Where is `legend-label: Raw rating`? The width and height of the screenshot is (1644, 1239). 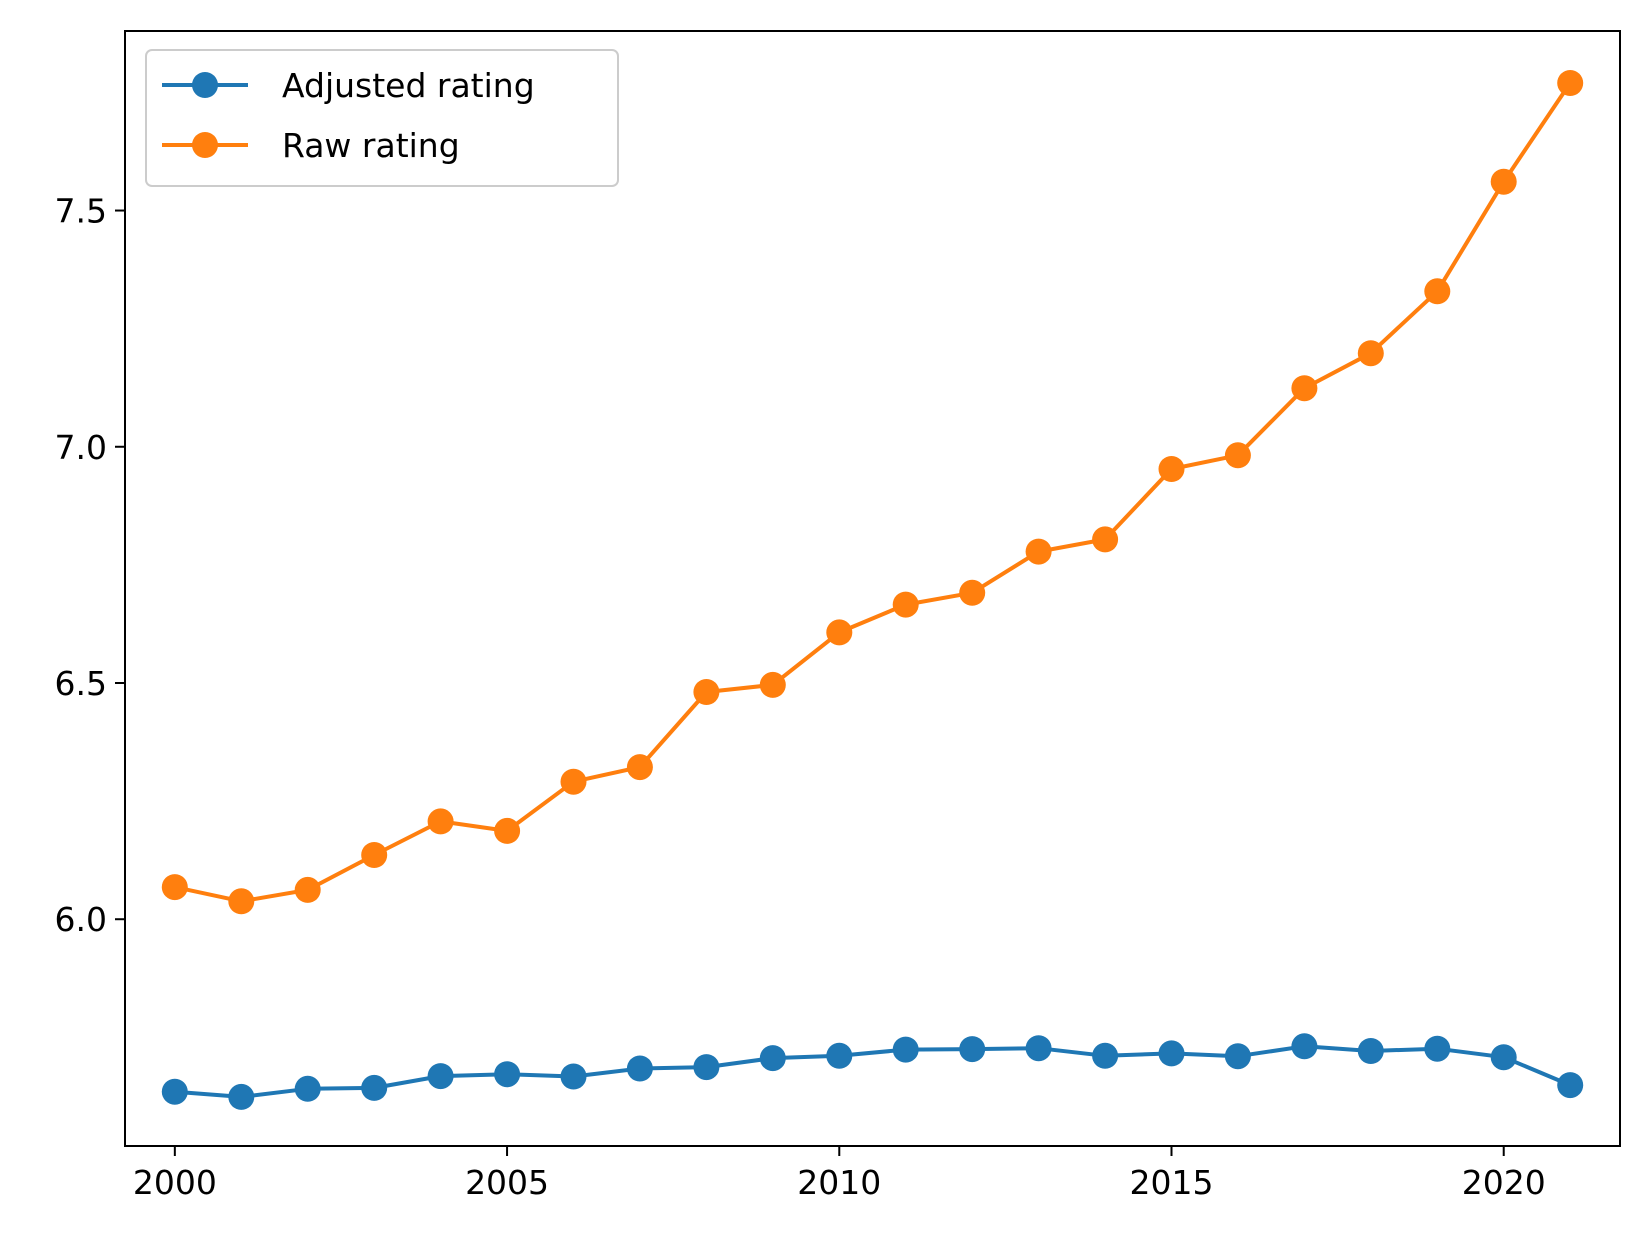
legend-label: Raw rating is located at coordinates (371, 145).